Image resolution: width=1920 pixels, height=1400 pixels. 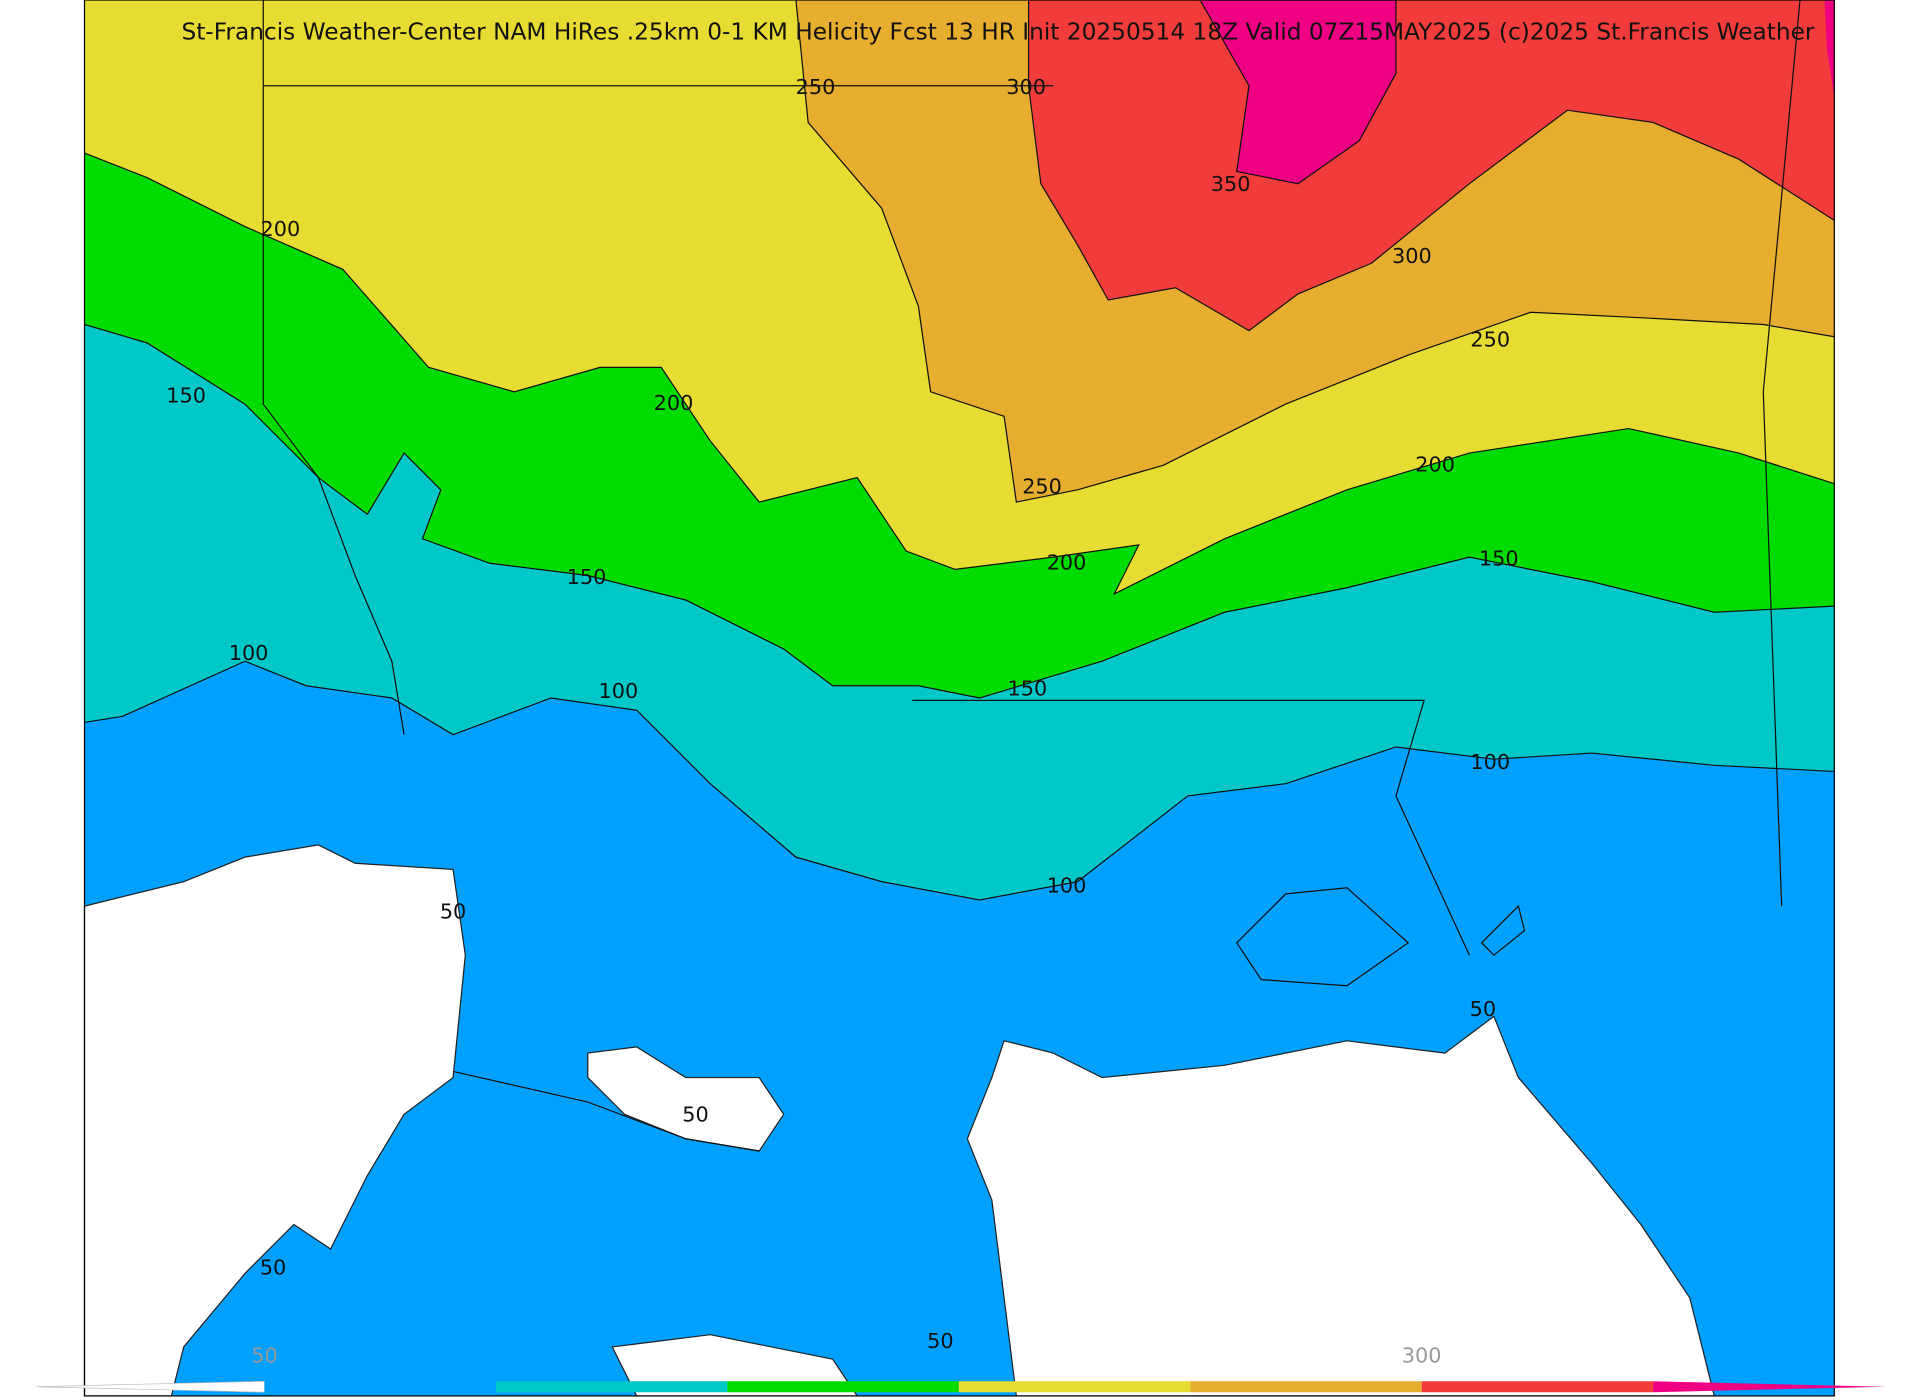 What do you see at coordinates (264, 1356) in the screenshot?
I see `colorbar-label: 50` at bounding box center [264, 1356].